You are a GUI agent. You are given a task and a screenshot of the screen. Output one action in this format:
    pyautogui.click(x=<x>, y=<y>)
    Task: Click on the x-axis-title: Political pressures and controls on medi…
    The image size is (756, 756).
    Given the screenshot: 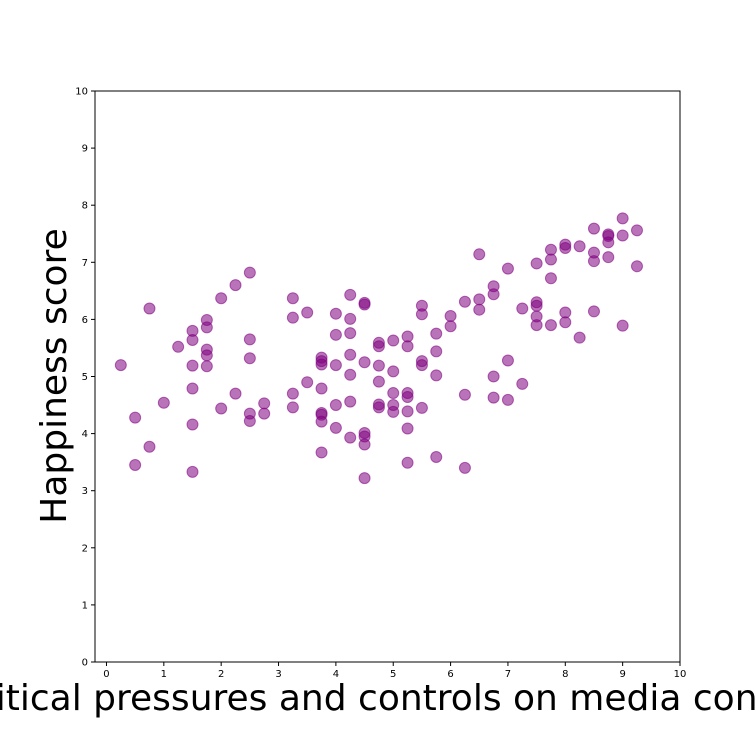 What is the action you would take?
    pyautogui.click(x=378, y=698)
    